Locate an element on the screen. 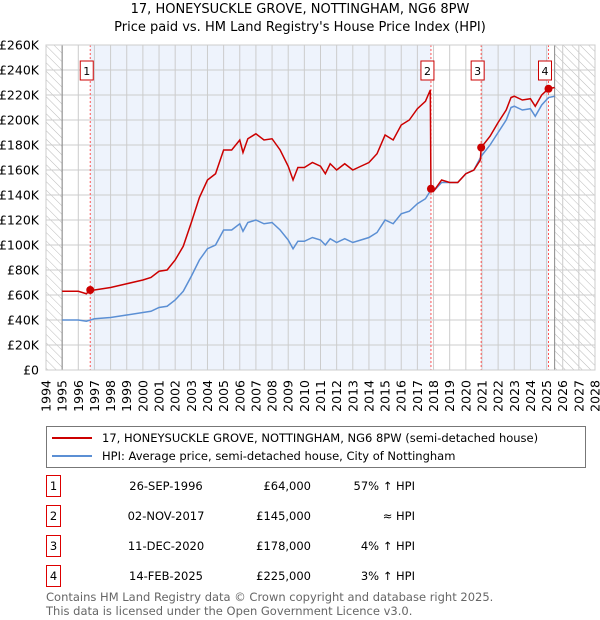 Image resolution: width=600 pixels, height=620 pixels. x-tick-label: 1998 is located at coordinates (110, 396).